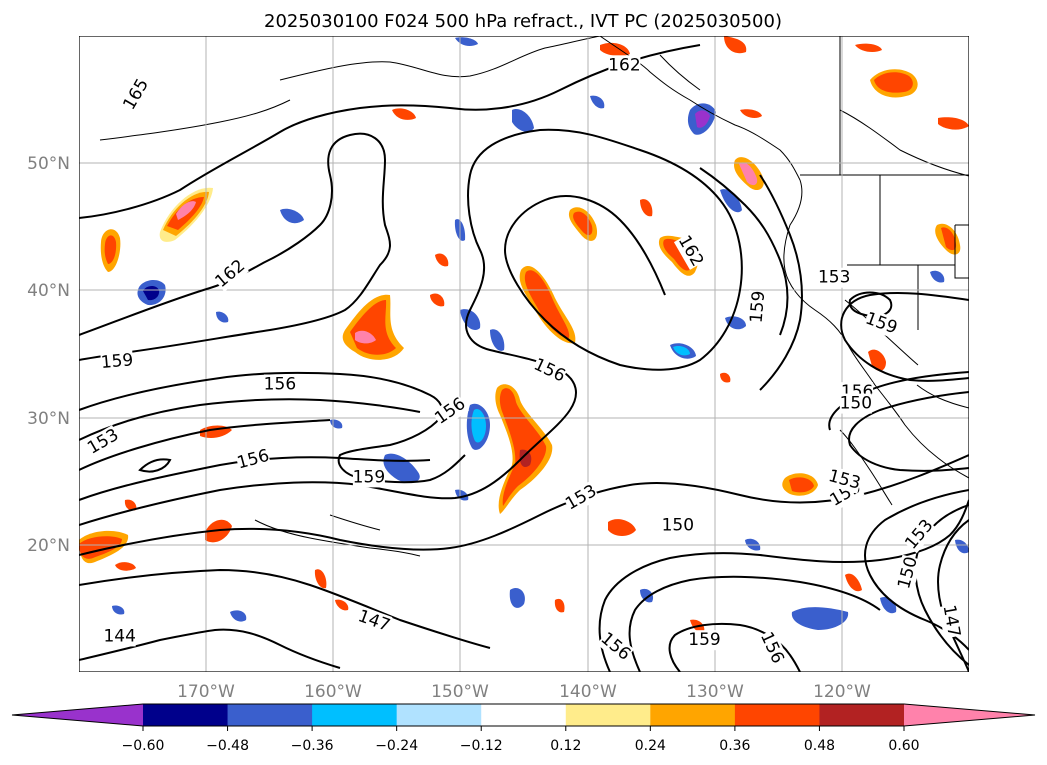 The height and width of the screenshot is (765, 1047). I want to click on contour-label-text: 156, so click(280, 385).